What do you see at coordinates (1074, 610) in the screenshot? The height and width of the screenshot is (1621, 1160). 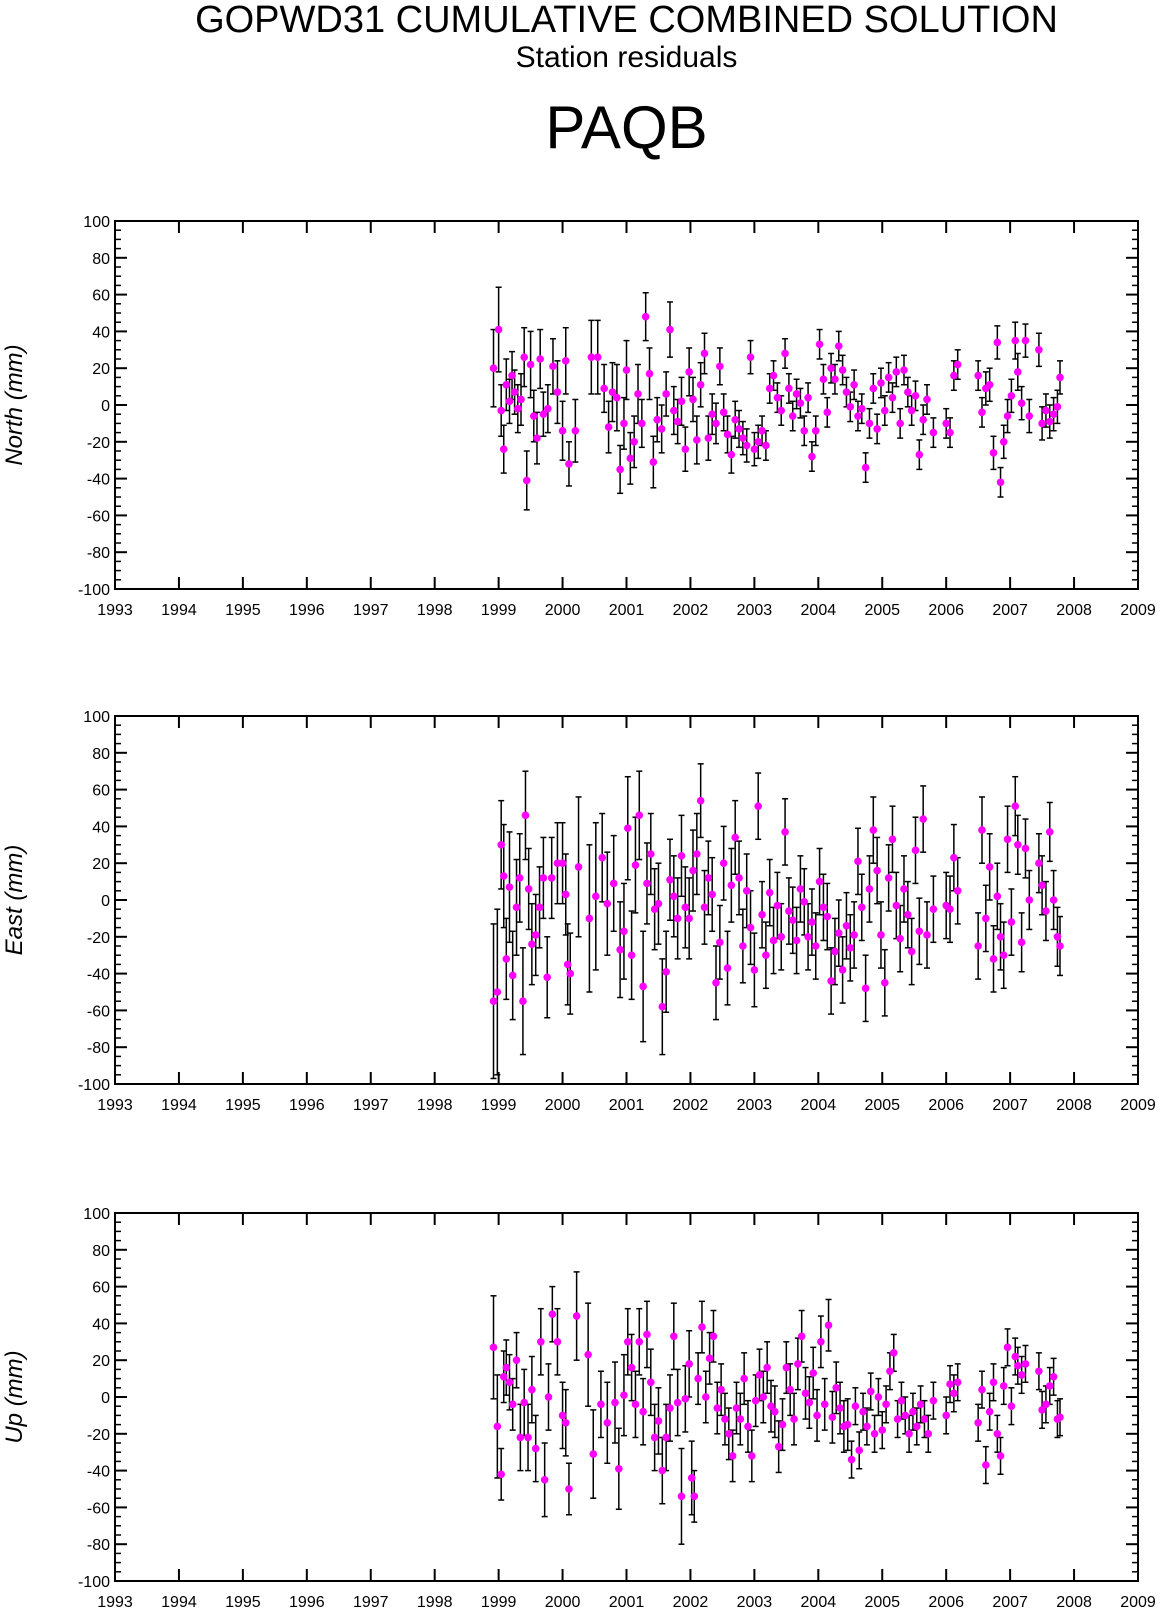 I see `x-tick-label: 2008` at bounding box center [1074, 610].